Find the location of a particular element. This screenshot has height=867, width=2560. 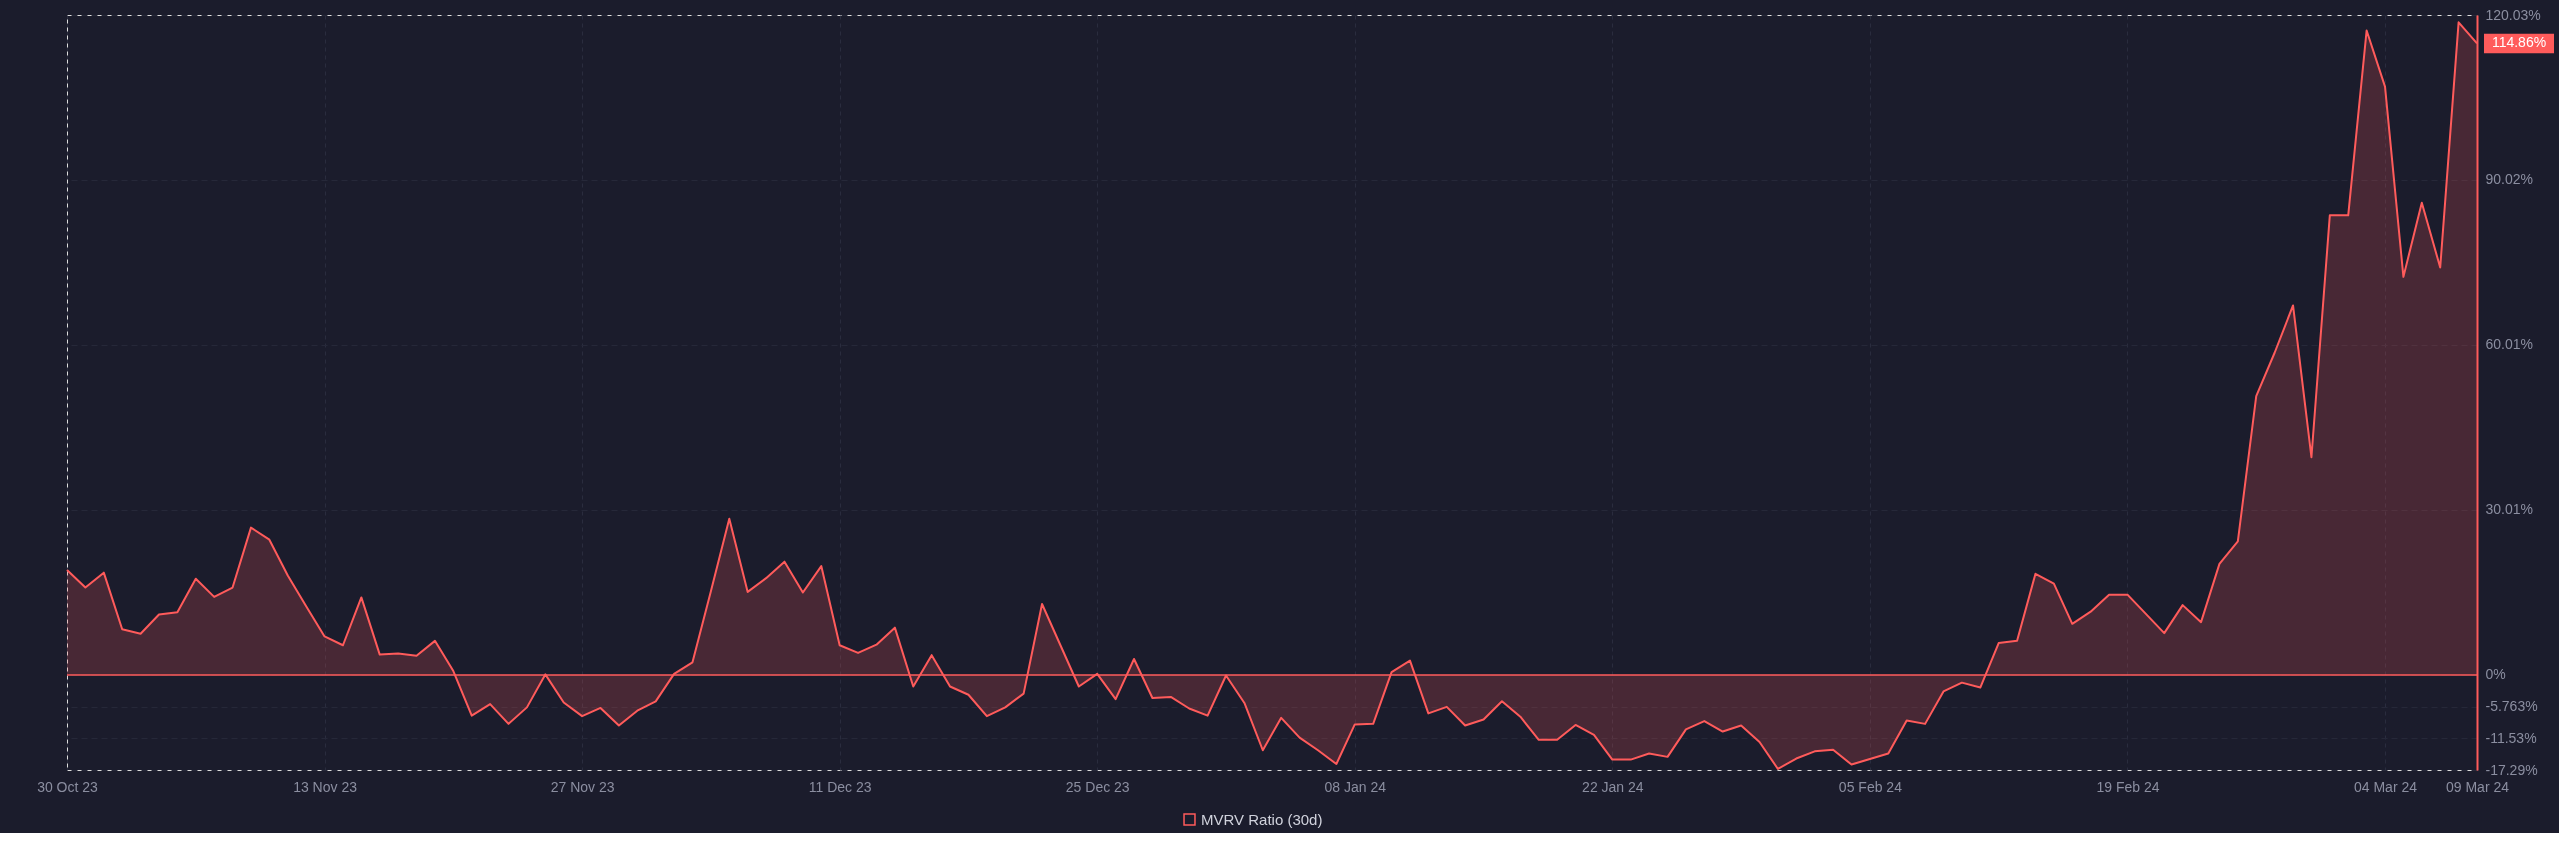

x-tick-label: 09 Mar 24 is located at coordinates (2477, 786).